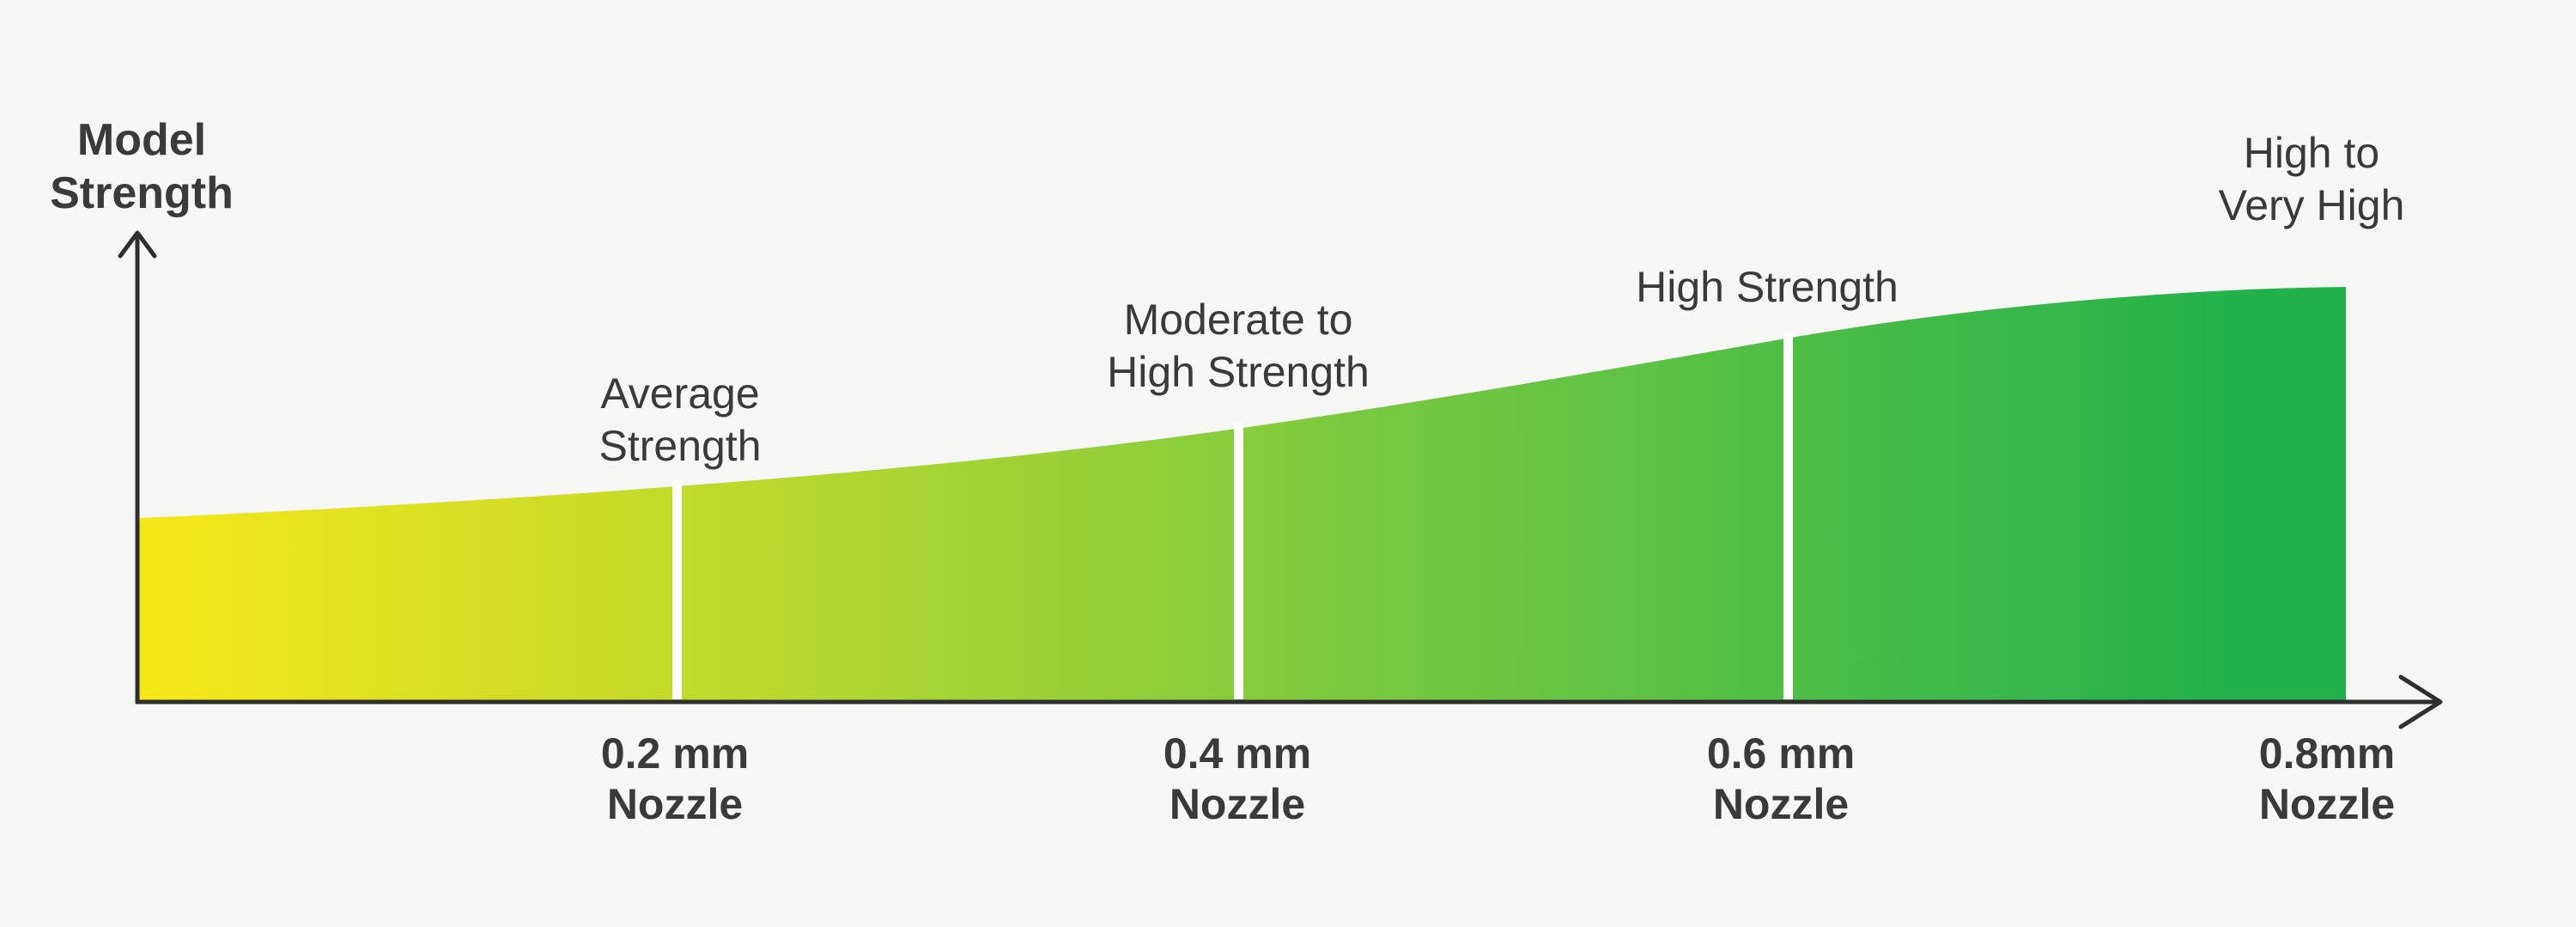 This screenshot has height=927, width=2576. Describe the element at coordinates (1237, 778) in the screenshot. I see `x-tick-label-0-4mm-nozzle: 0.4 mm Nozzle` at that location.